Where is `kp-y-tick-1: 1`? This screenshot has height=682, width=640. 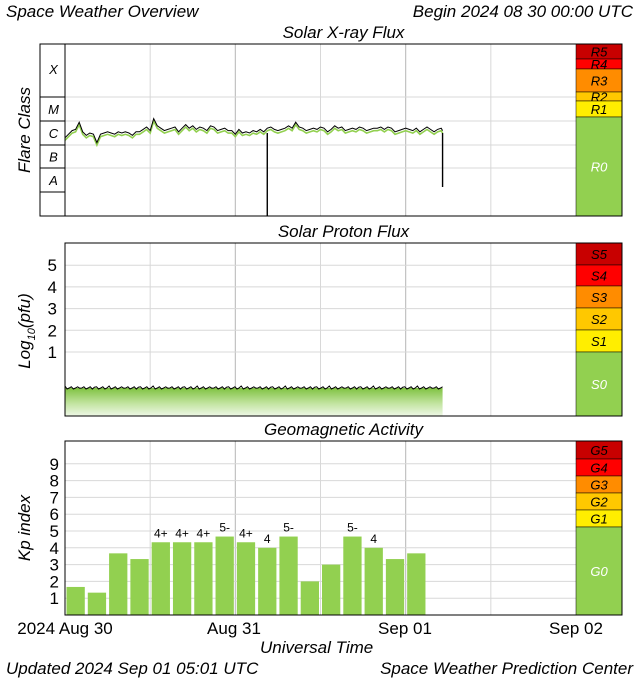
kp-y-tick-1: 1 is located at coordinates (54, 598).